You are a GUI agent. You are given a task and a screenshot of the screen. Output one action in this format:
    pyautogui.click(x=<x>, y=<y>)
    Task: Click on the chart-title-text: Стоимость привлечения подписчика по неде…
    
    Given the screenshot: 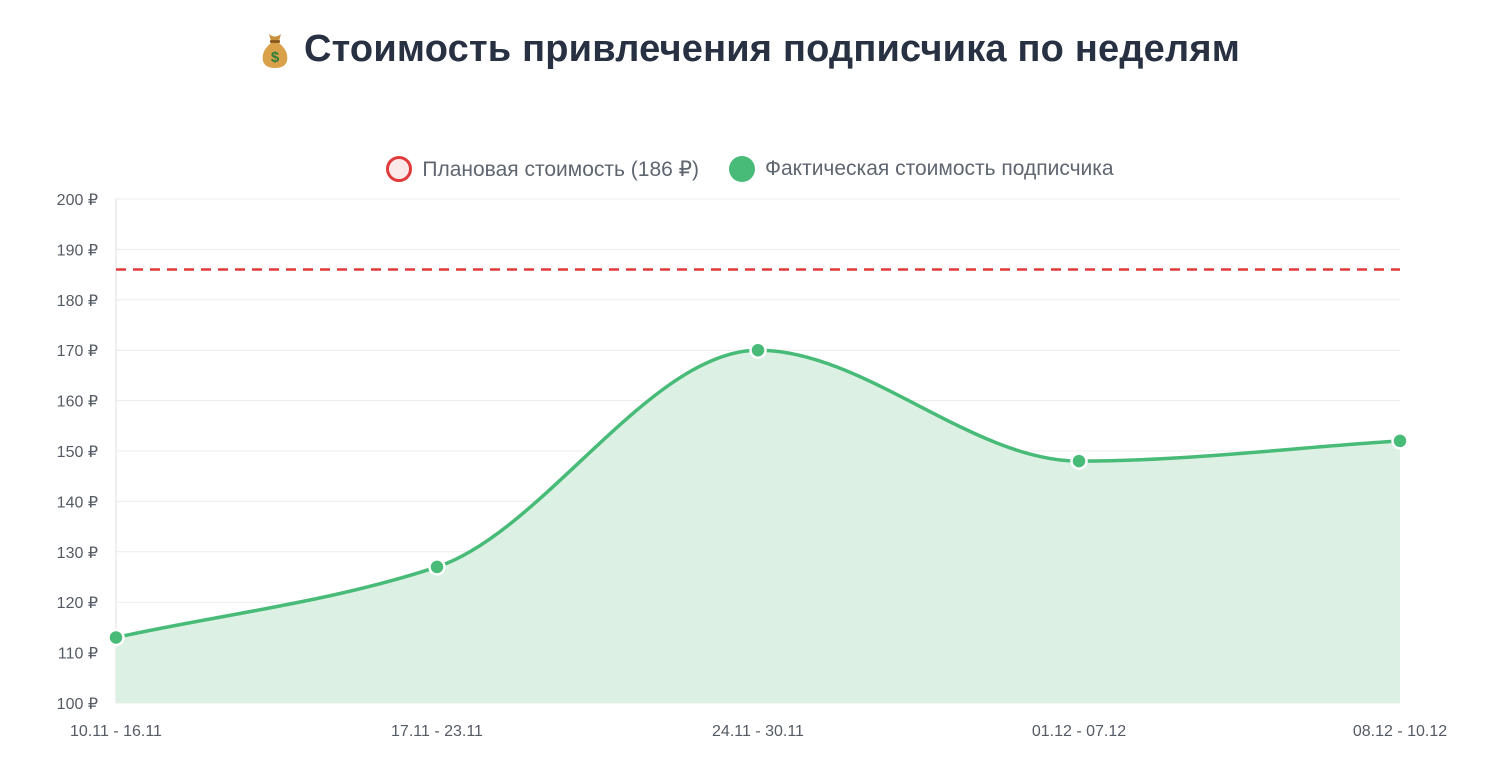 What is the action you would take?
    pyautogui.click(x=772, y=49)
    